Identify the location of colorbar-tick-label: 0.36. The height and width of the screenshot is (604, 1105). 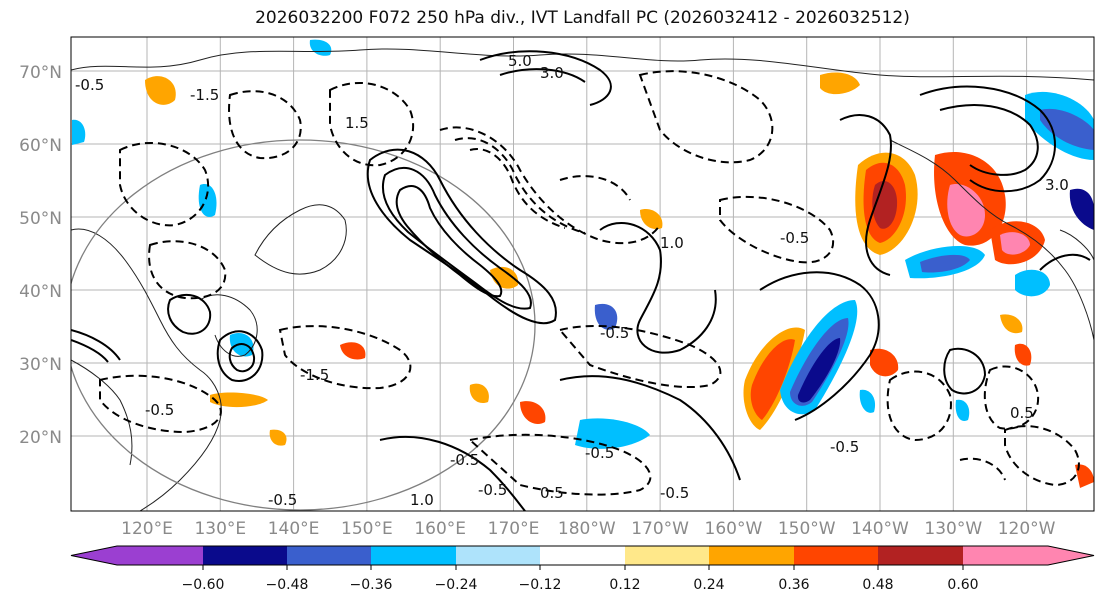
(793, 585).